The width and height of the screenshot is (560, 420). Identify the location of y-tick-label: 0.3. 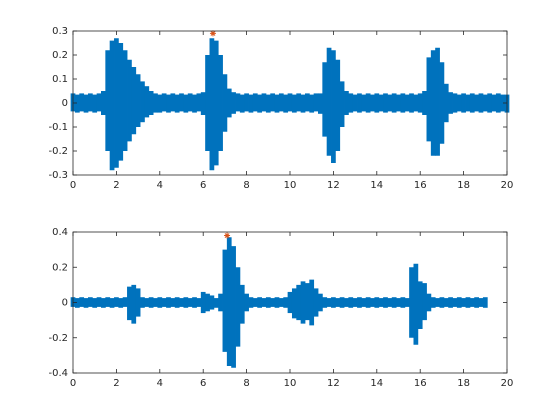
(60, 31).